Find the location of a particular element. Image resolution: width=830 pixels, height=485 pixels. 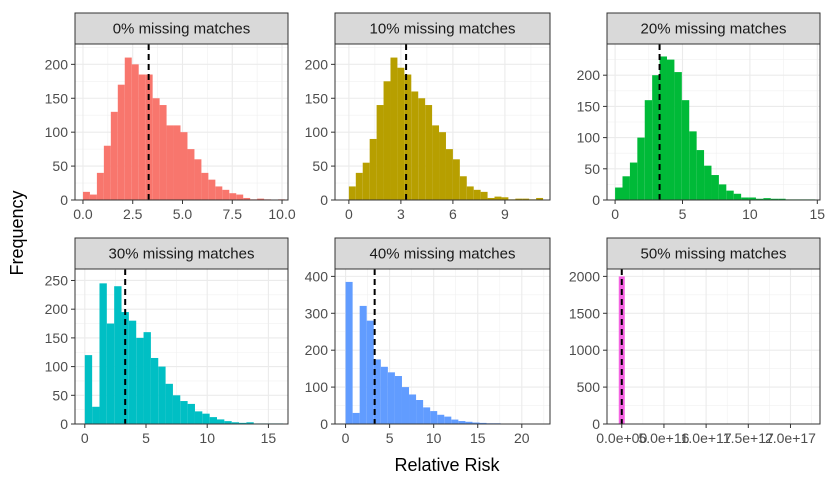

panel-0-strip is located at coordinates (181, 28).